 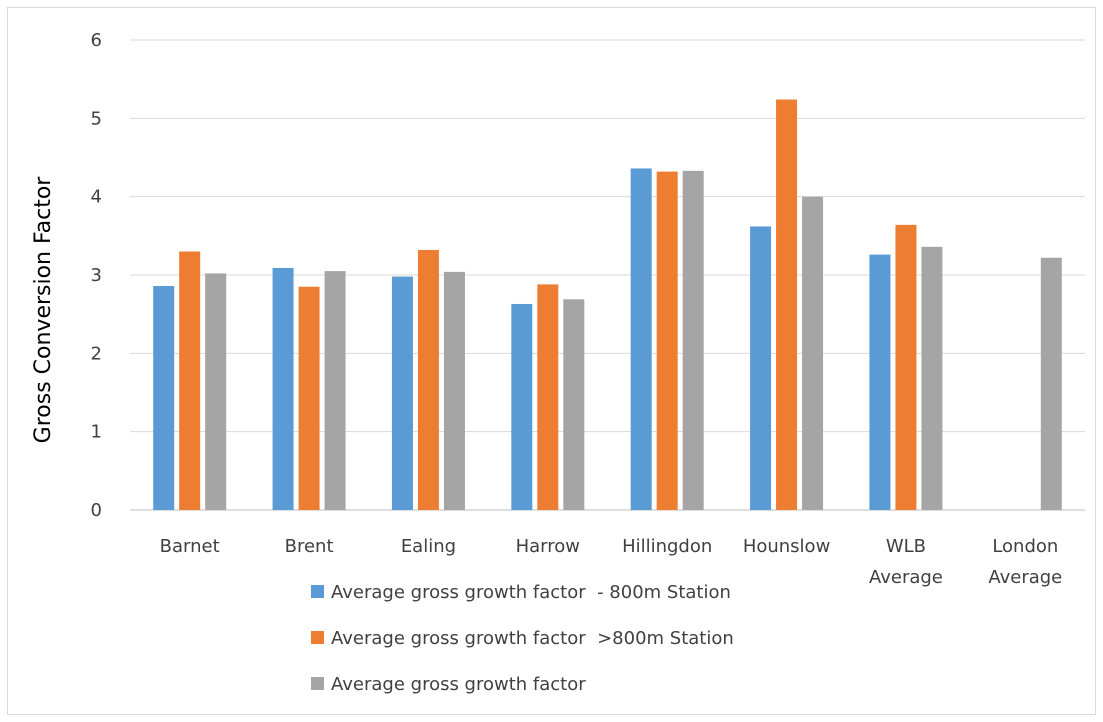 I want to click on x-category-label: Hounslow, so click(x=786, y=546).